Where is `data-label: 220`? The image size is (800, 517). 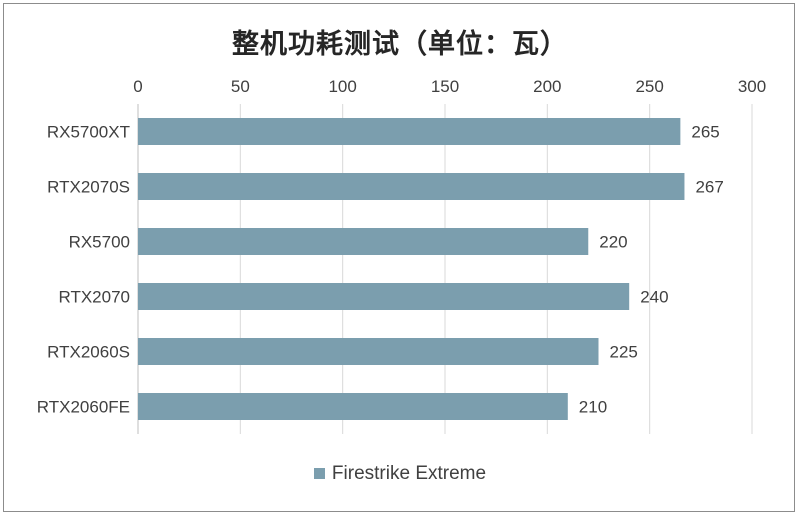 data-label: 220 is located at coordinates (613, 242).